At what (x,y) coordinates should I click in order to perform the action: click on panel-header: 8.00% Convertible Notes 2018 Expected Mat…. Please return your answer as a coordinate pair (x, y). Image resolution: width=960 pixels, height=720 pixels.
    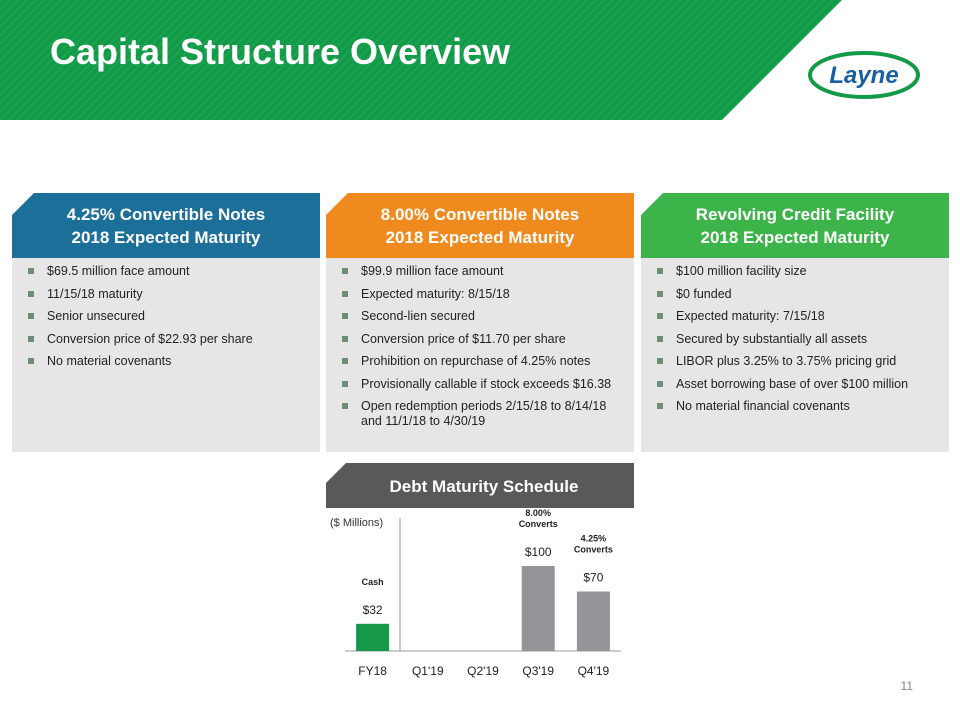
    Looking at the image, I should click on (480, 225).